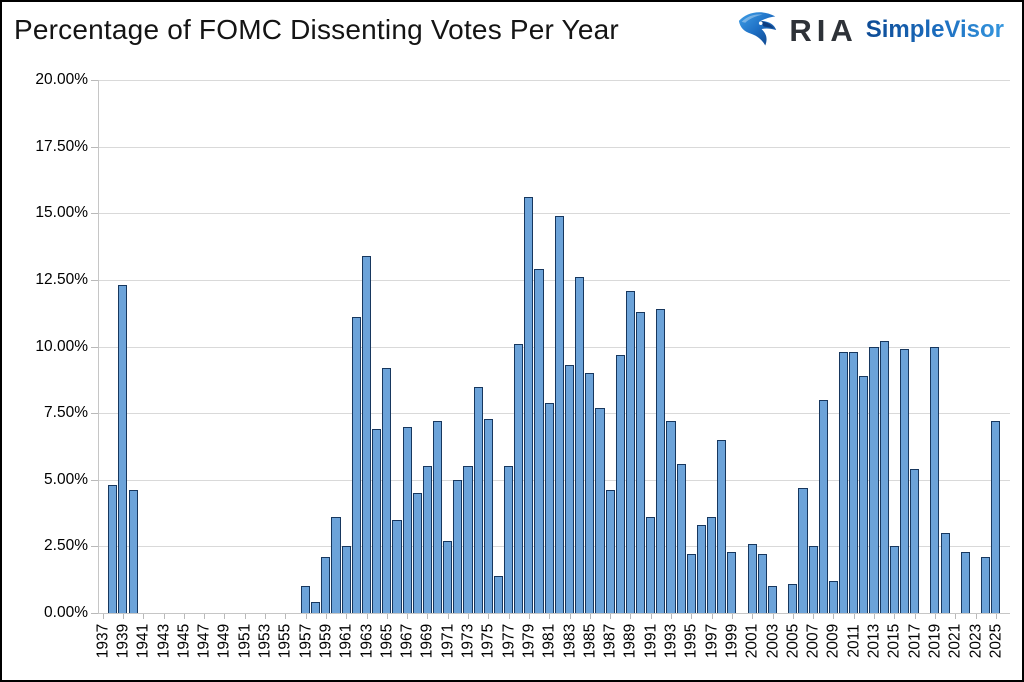 This screenshot has height=682, width=1024. Describe the element at coordinates (986, 585) in the screenshot. I see `bar-2024` at that location.